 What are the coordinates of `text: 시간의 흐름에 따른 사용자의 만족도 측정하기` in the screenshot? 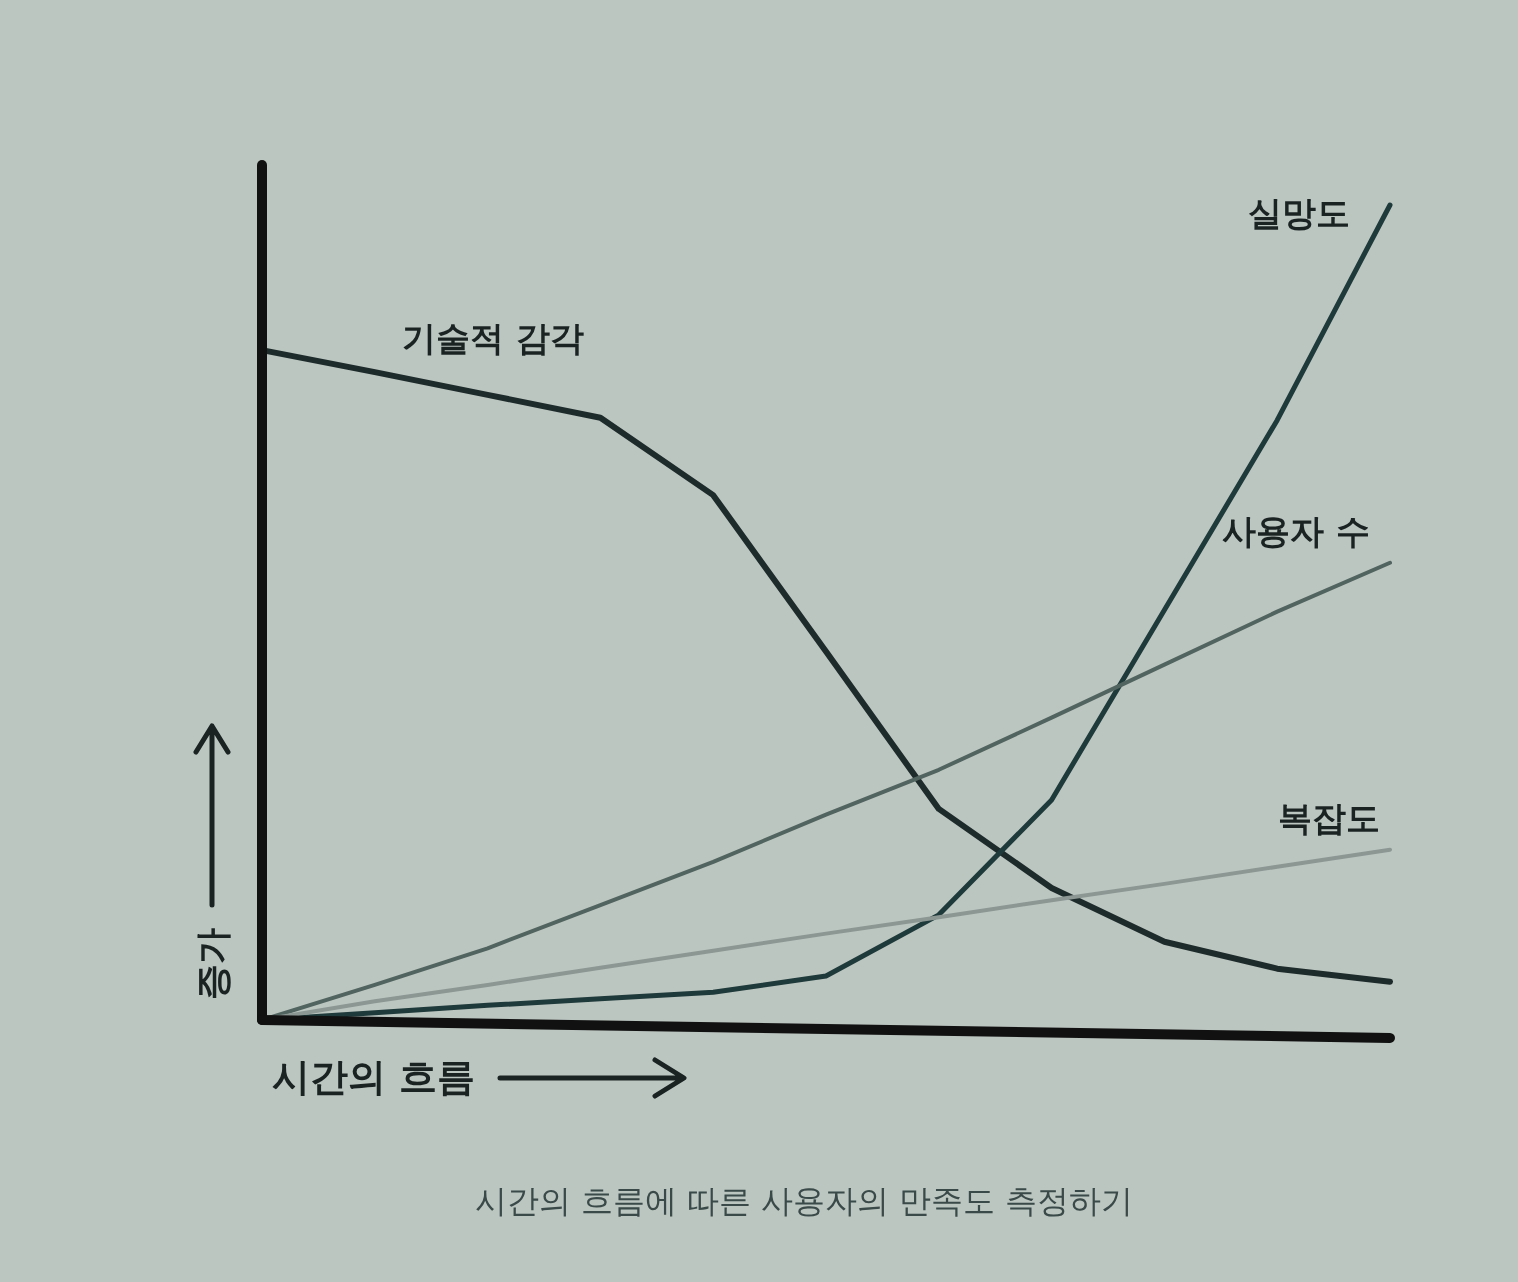 It's located at (804, 1201).